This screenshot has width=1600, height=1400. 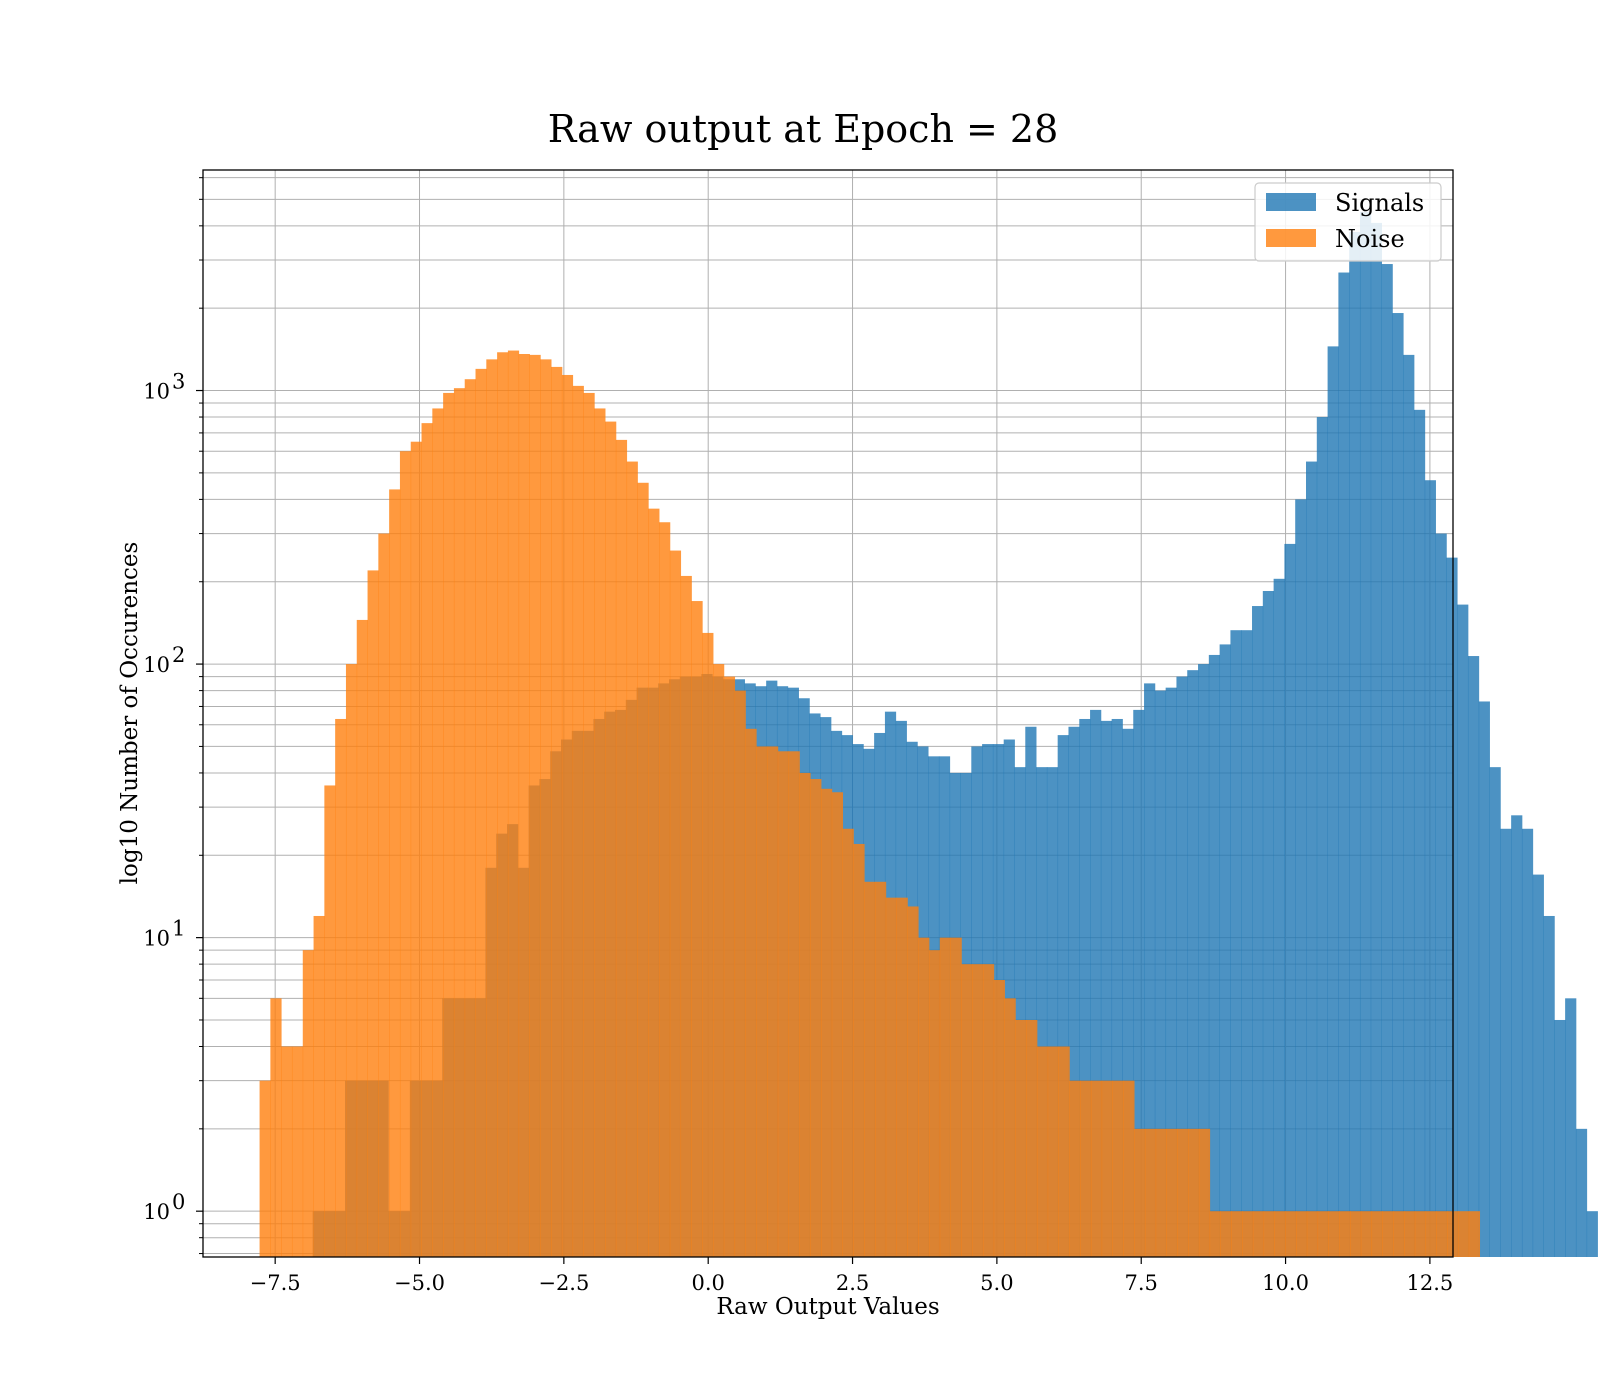 What do you see at coordinates (1291, 202) in the screenshot?
I see `legend-swatch-signals` at bounding box center [1291, 202].